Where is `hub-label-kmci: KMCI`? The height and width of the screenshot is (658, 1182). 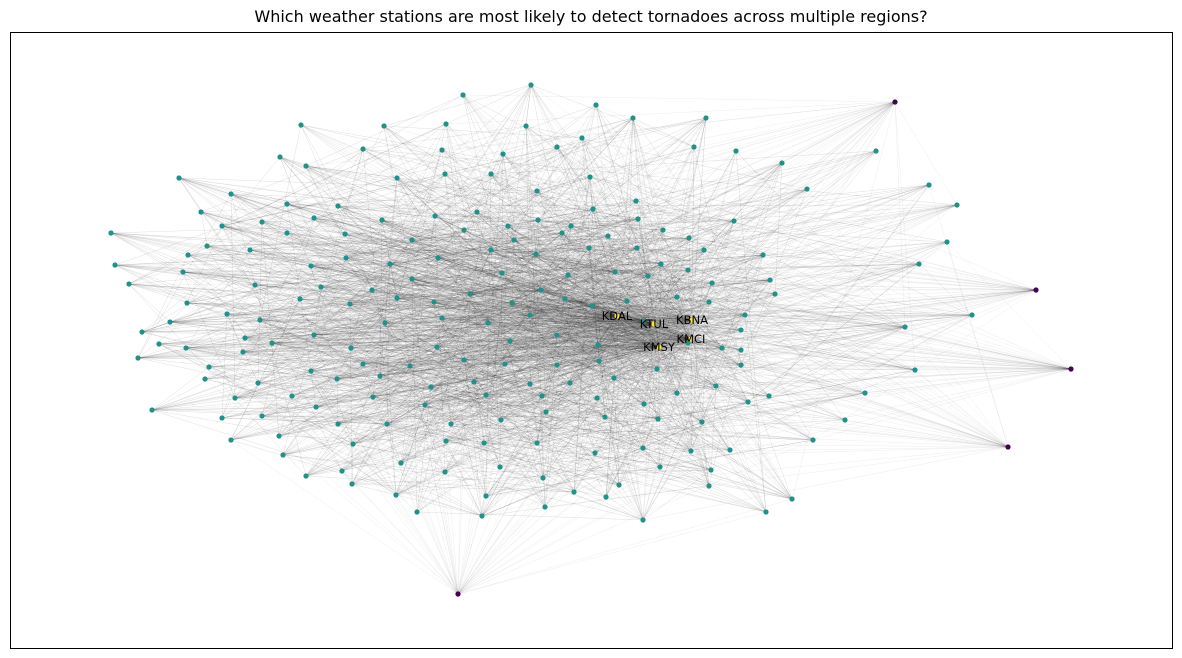
hub-label-kmci: KMCI is located at coordinates (691, 339).